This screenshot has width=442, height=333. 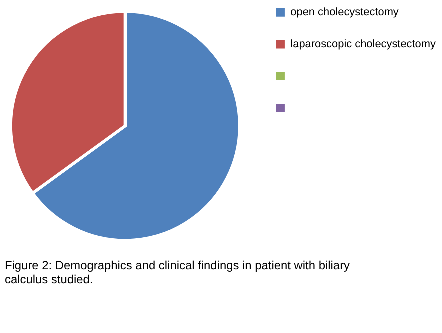 I want to click on legend-label: laparoscopic cholecystectomy, so click(x=363, y=44).